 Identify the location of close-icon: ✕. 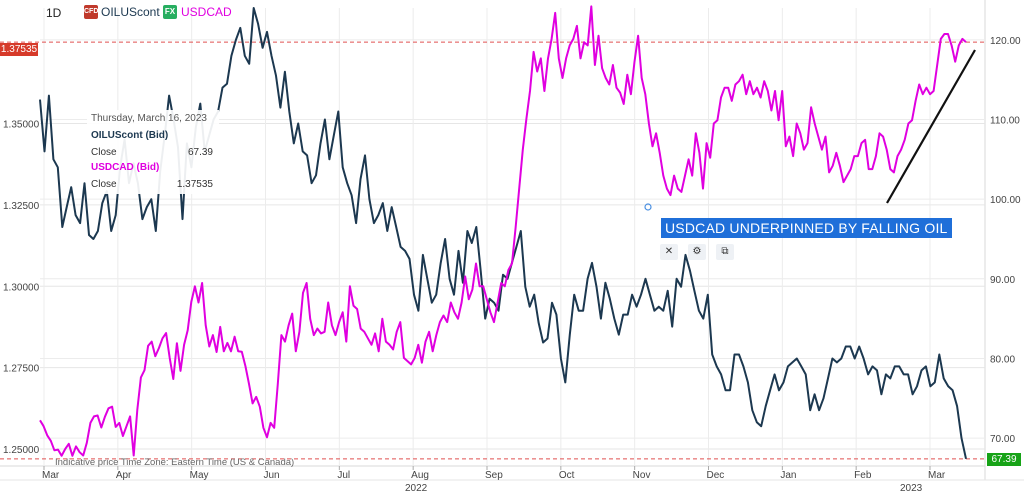
(669, 252).